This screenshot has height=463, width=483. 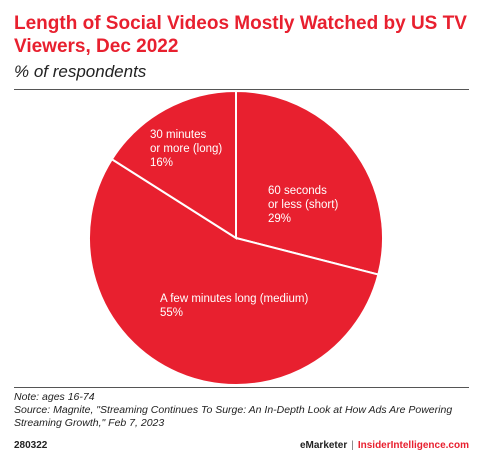 I want to click on slice-label-1: 60 seconds or less (short) 29%, so click(x=303, y=205).